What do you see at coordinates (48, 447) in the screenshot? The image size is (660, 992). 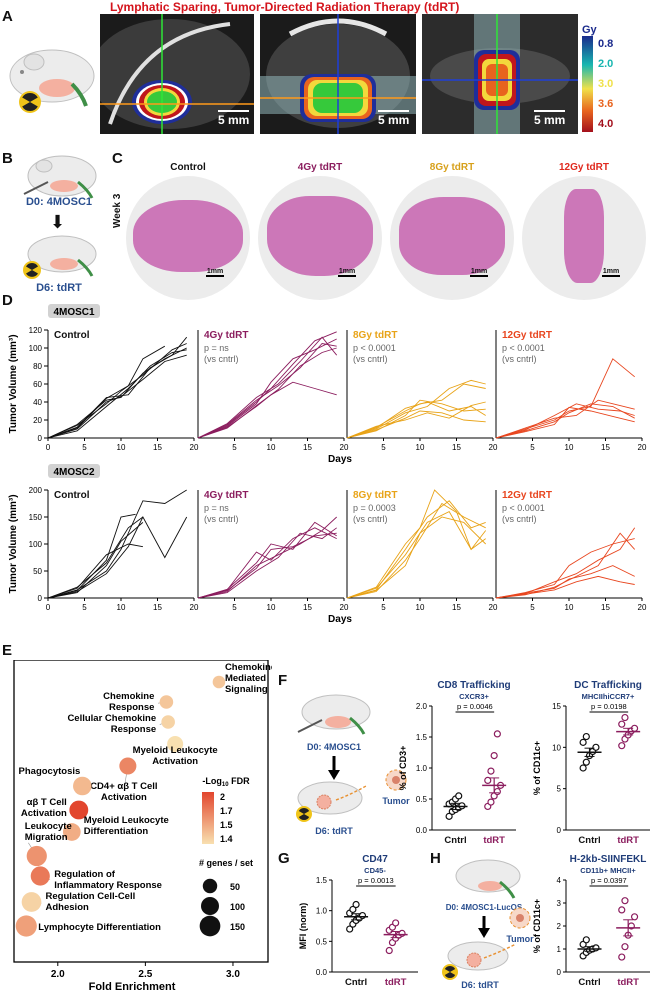 I see `x-tick-label: 0` at bounding box center [48, 447].